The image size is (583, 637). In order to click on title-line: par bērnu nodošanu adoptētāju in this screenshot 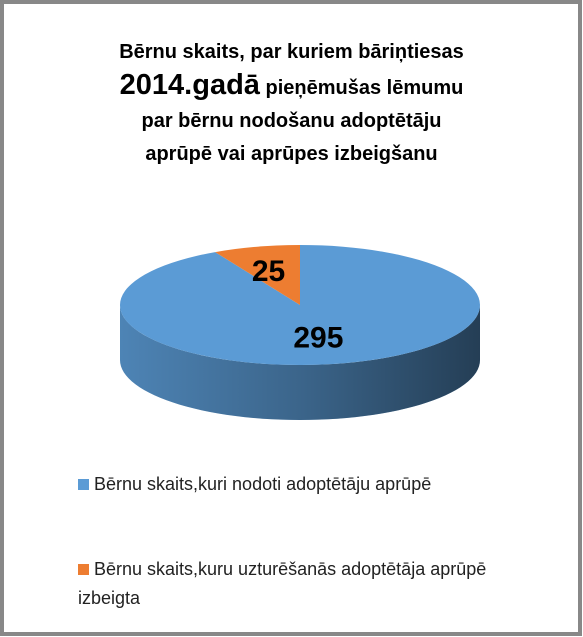, I will do `click(291, 121)`.